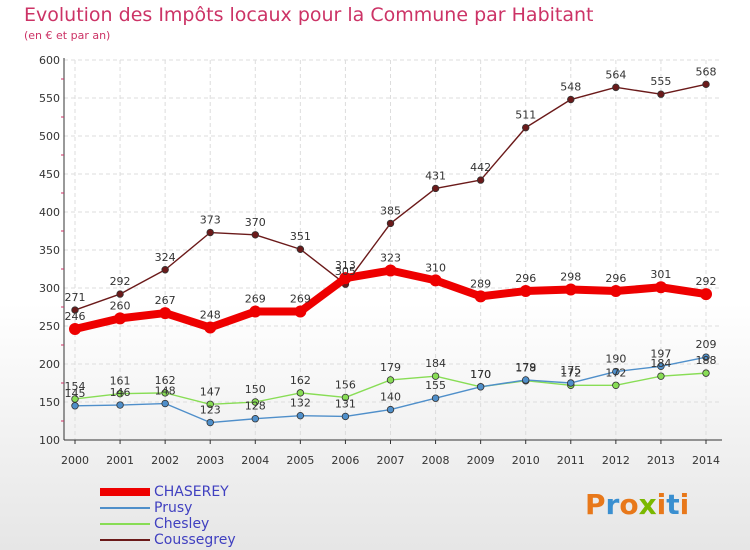  Describe the element at coordinates (571, 460) in the screenshot. I see `x-tick-label-2011: 2011` at that location.